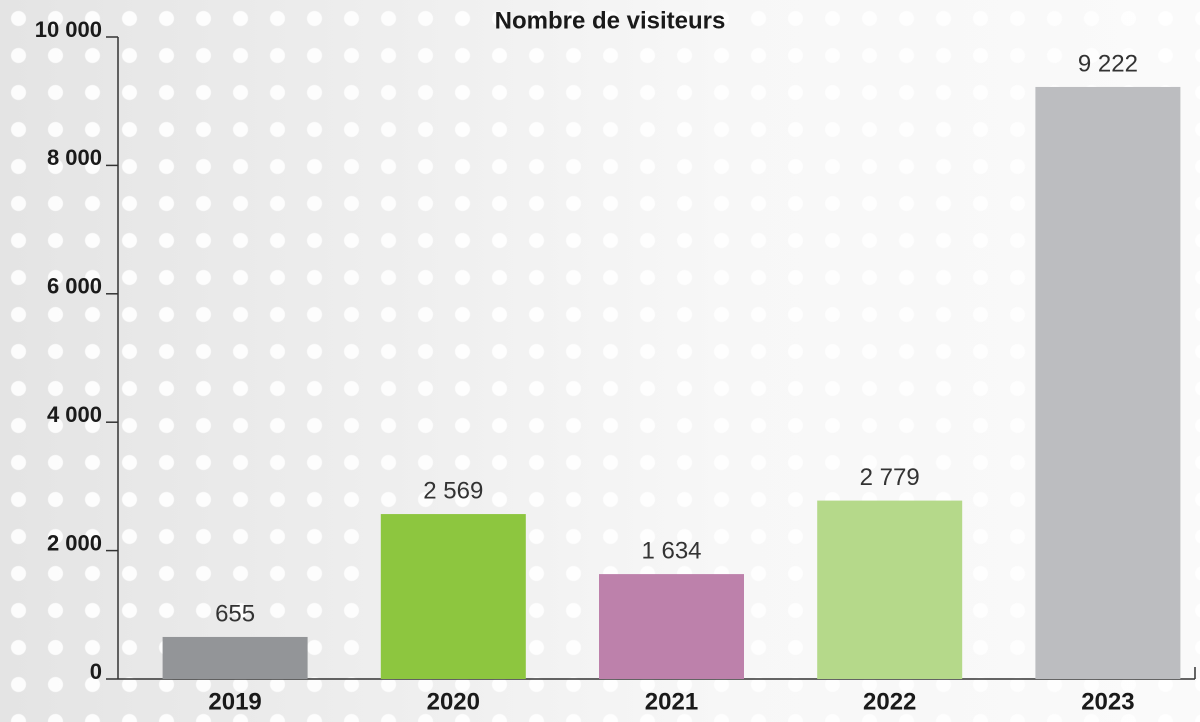 Image resolution: width=1200 pixels, height=722 pixels. Describe the element at coordinates (1108, 63) in the screenshot. I see `value-label: 9 222` at that location.